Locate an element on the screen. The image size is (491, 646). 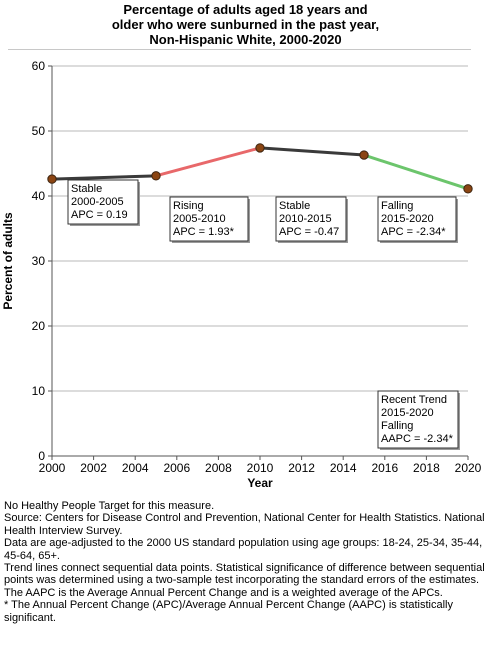
data-points is located at coordinates (260, 168).